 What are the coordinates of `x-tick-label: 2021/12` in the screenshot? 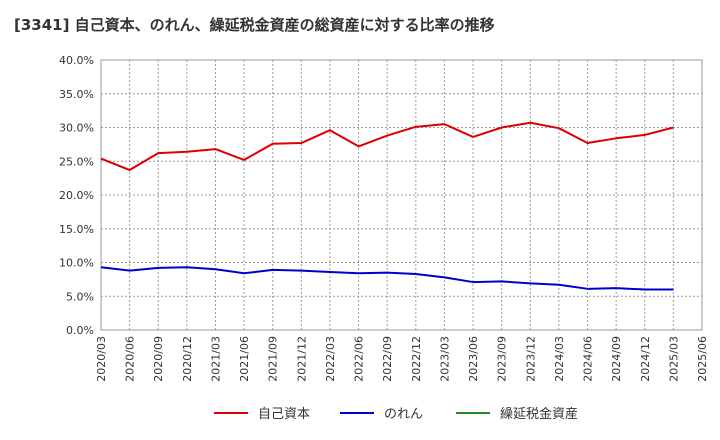 It's located at (301, 359).